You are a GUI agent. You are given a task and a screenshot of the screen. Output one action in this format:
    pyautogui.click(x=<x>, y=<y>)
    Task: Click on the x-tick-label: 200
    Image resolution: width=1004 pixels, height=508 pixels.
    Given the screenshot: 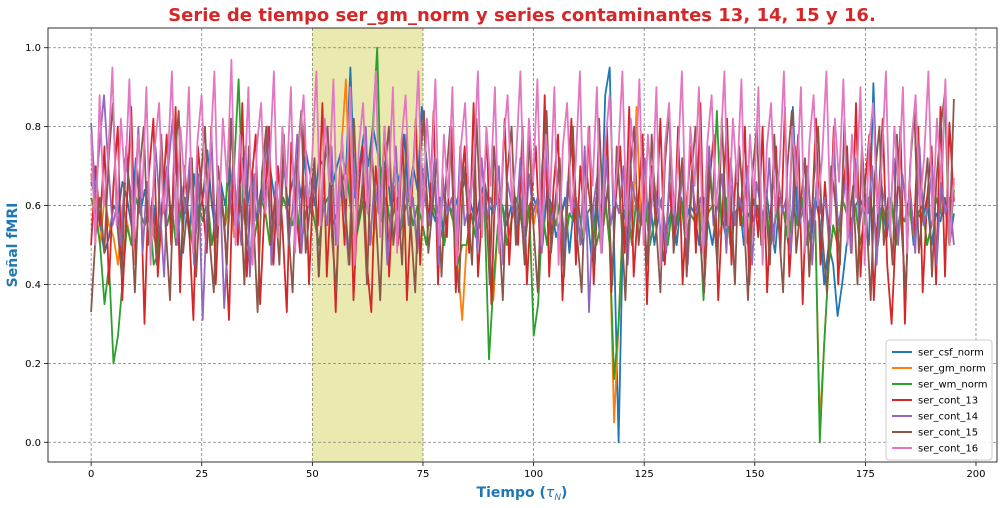 What is the action you would take?
    pyautogui.click(x=975, y=474)
    